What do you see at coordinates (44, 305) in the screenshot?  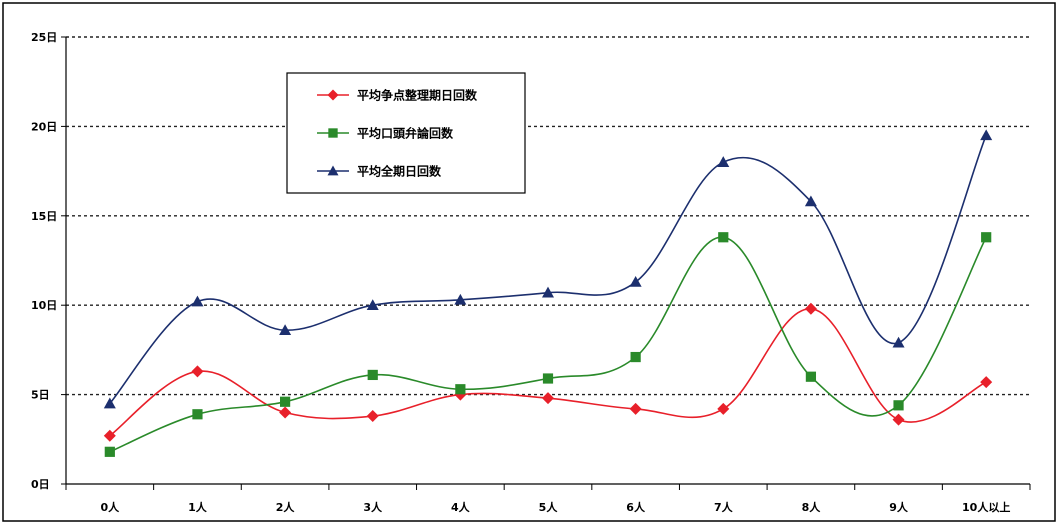 I see `y-tick-label: 10日` at bounding box center [44, 305].